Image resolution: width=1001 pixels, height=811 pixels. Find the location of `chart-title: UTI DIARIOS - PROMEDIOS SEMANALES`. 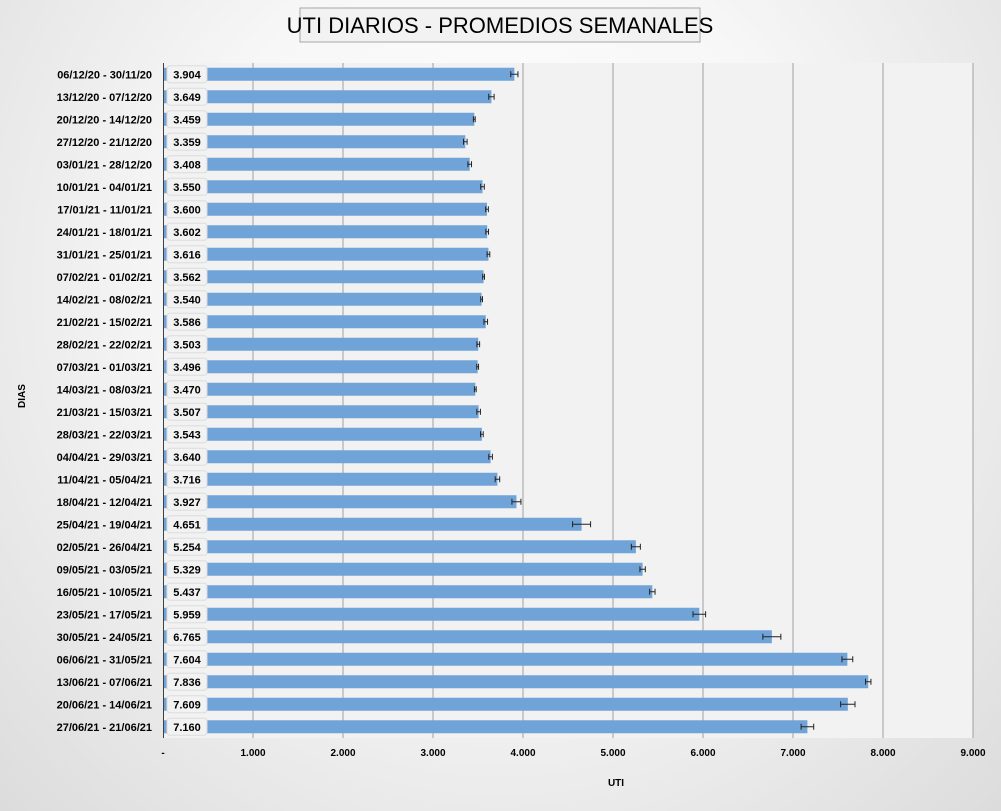

chart-title: UTI DIARIOS - PROMEDIOS SEMANALES is located at coordinates (500, 25).